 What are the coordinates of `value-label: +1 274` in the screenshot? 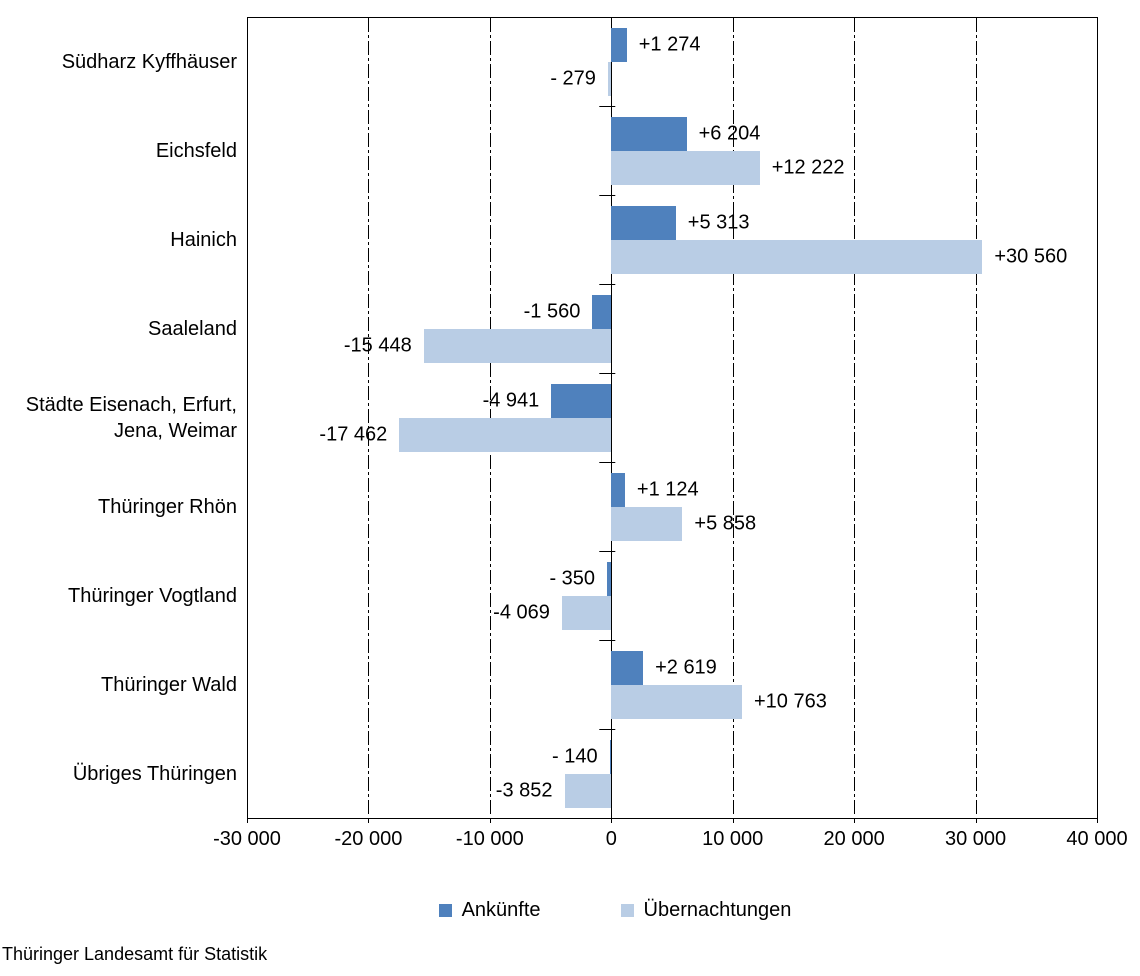 It's located at (669, 44).